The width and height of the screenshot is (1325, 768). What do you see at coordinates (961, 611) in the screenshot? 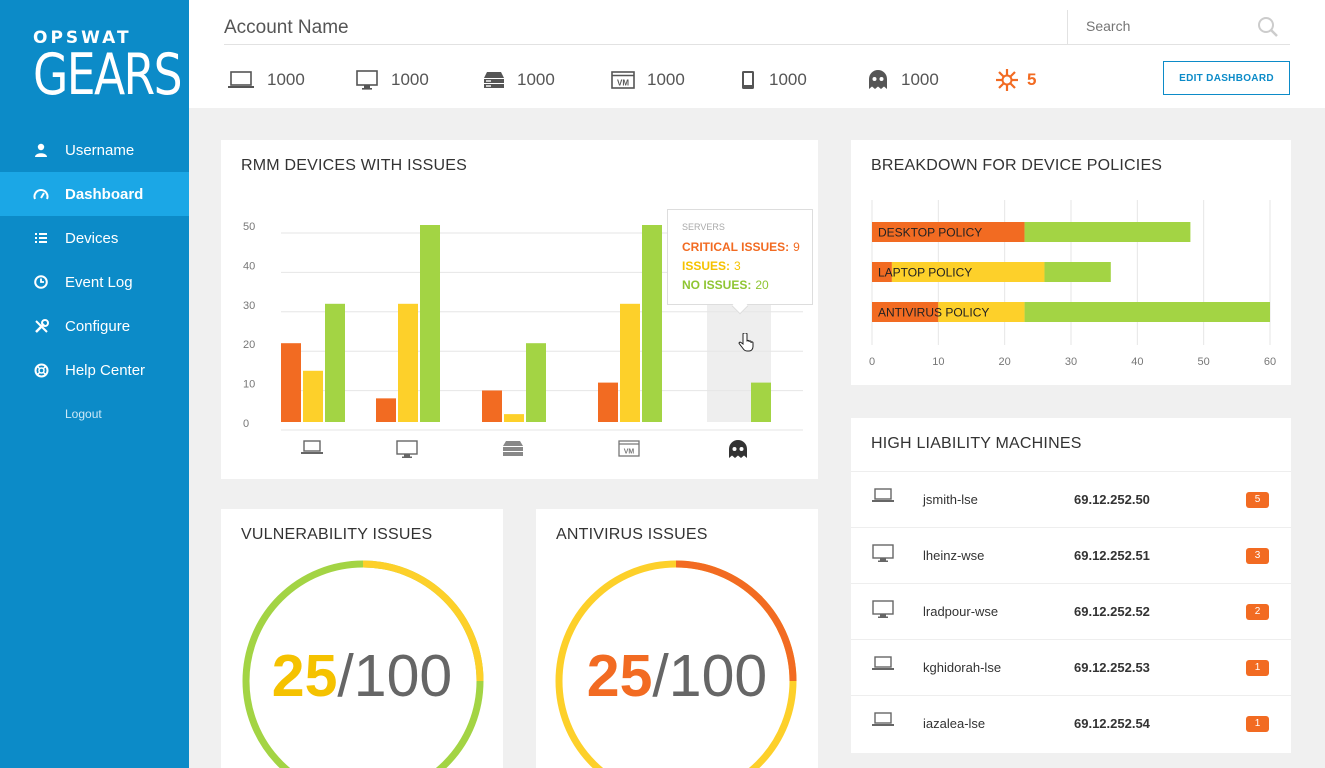
I see `machine-name: lradpour-wse` at bounding box center [961, 611].